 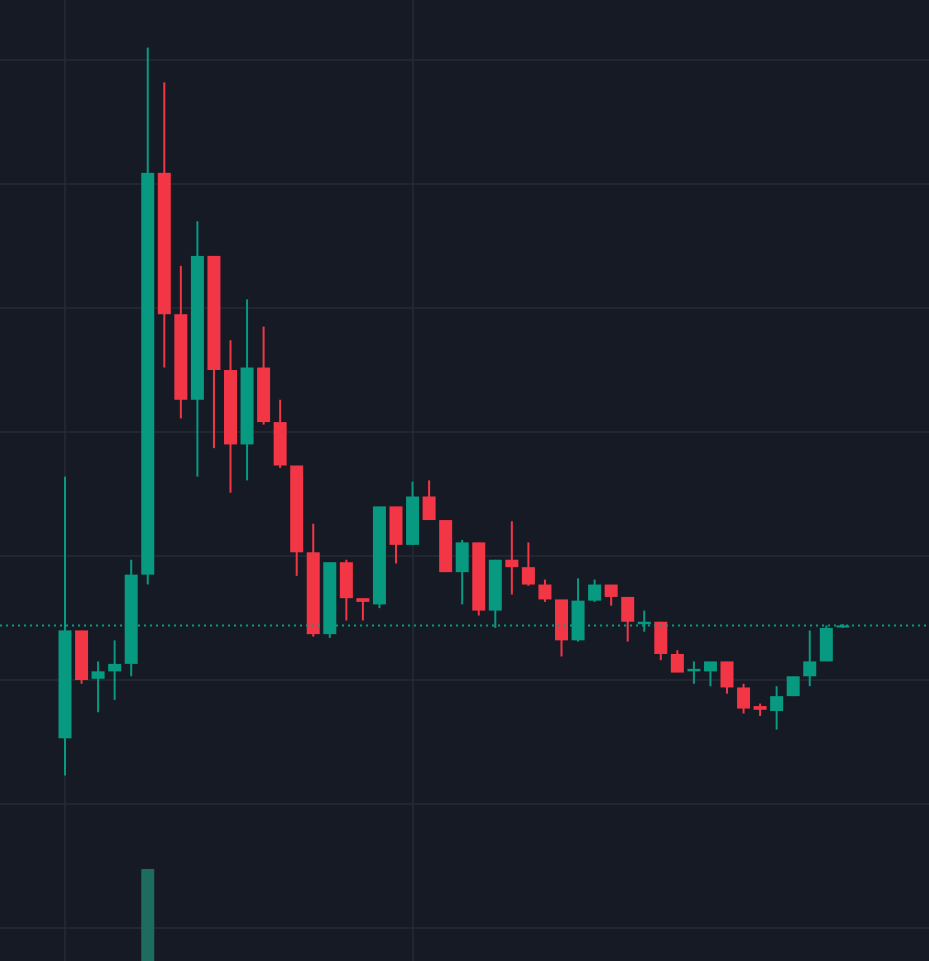 What do you see at coordinates (148, 915) in the screenshot?
I see `volume-bar` at bounding box center [148, 915].